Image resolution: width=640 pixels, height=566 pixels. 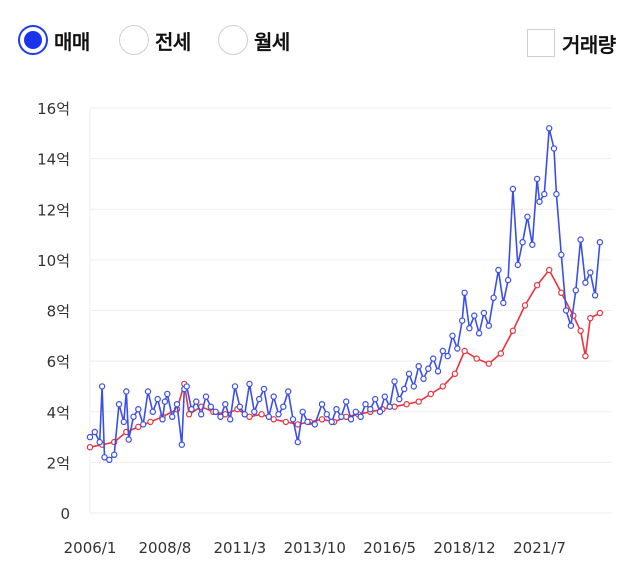 I want to click on radio-jeonse-label: 전세, so click(x=173, y=41).